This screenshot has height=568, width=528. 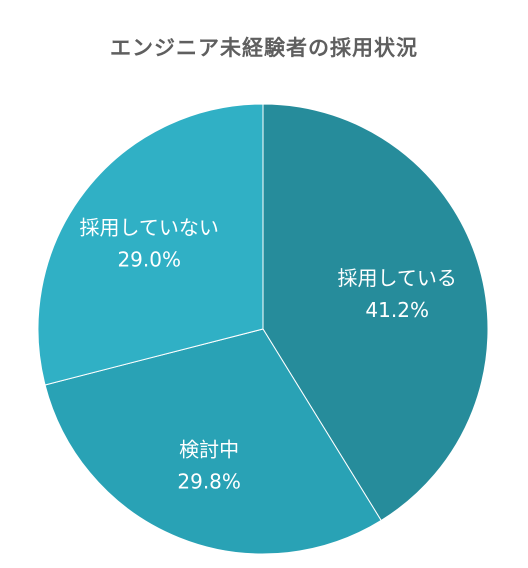 I want to click on slice-name-label: 検討中, so click(x=209, y=450).